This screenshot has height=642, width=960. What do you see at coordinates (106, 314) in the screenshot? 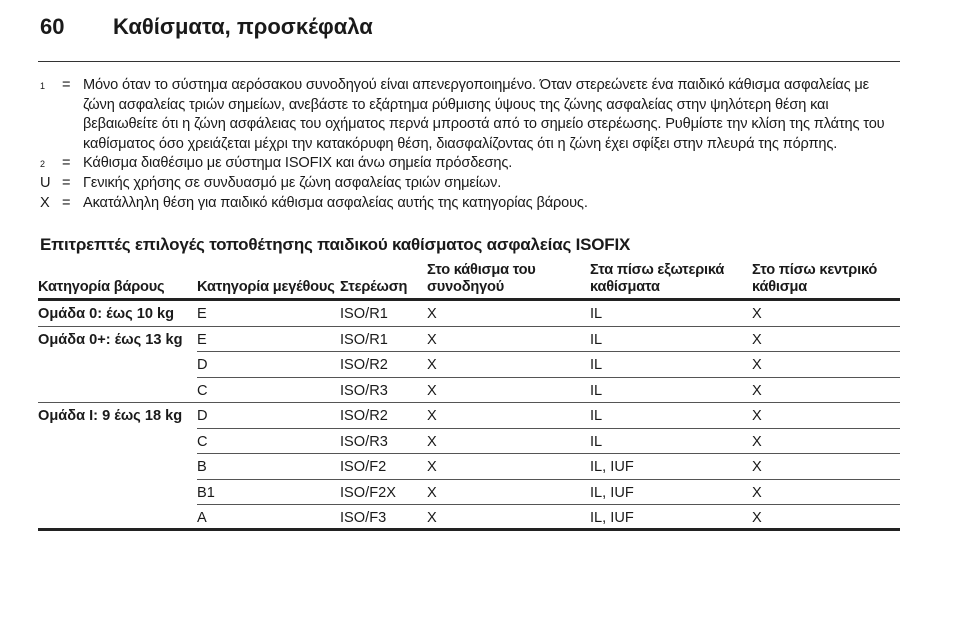
I see `table-cell: Ομάδα 0: έως 10 kg` at bounding box center [106, 314].